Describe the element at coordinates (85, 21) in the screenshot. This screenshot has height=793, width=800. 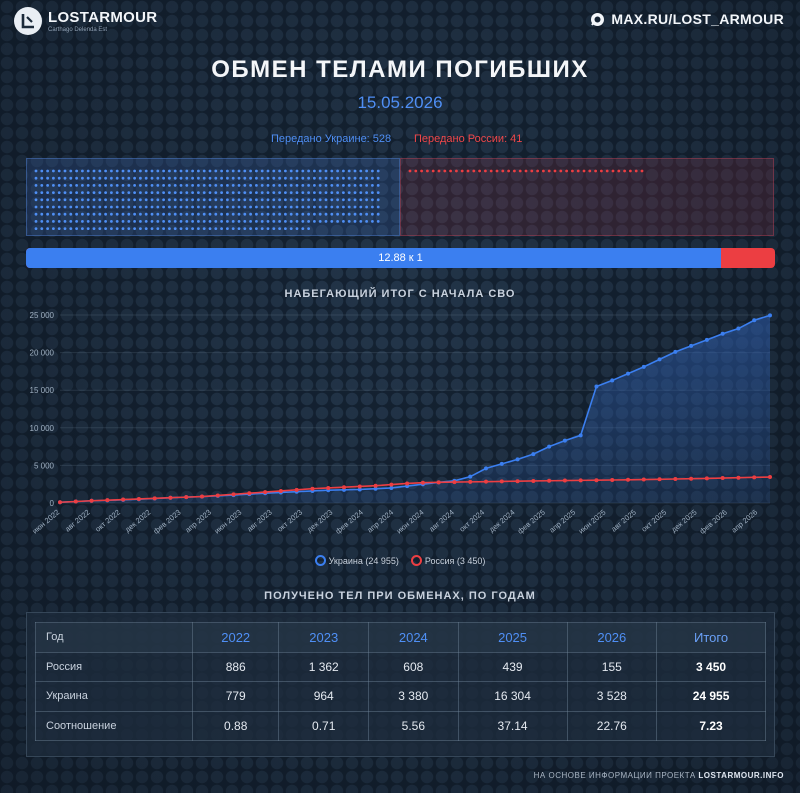
I see `brand-logo: LOSTARMOUR Carthago Delenda Est` at that location.